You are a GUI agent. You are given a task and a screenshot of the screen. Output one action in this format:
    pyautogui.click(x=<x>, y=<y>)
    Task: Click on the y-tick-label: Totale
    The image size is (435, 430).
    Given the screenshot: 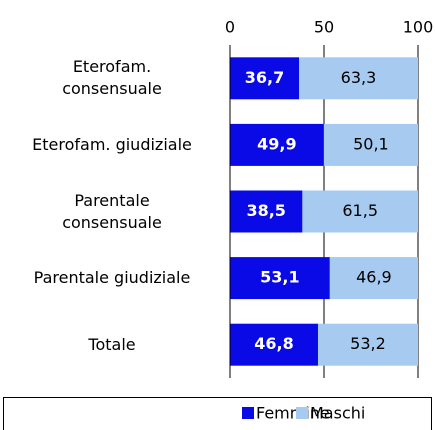 What is the action you would take?
    pyautogui.click(x=112, y=344)
    